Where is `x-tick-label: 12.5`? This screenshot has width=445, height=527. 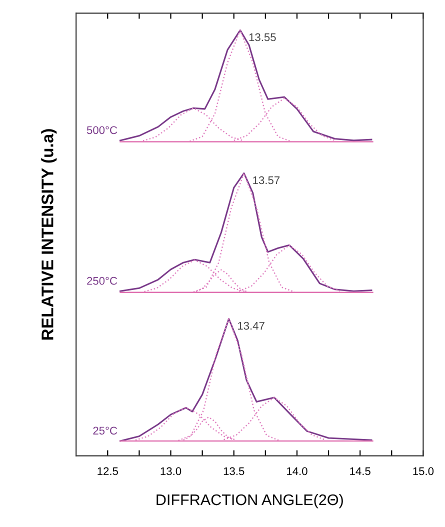 x-tick-label: 12.5 is located at coordinates (108, 471).